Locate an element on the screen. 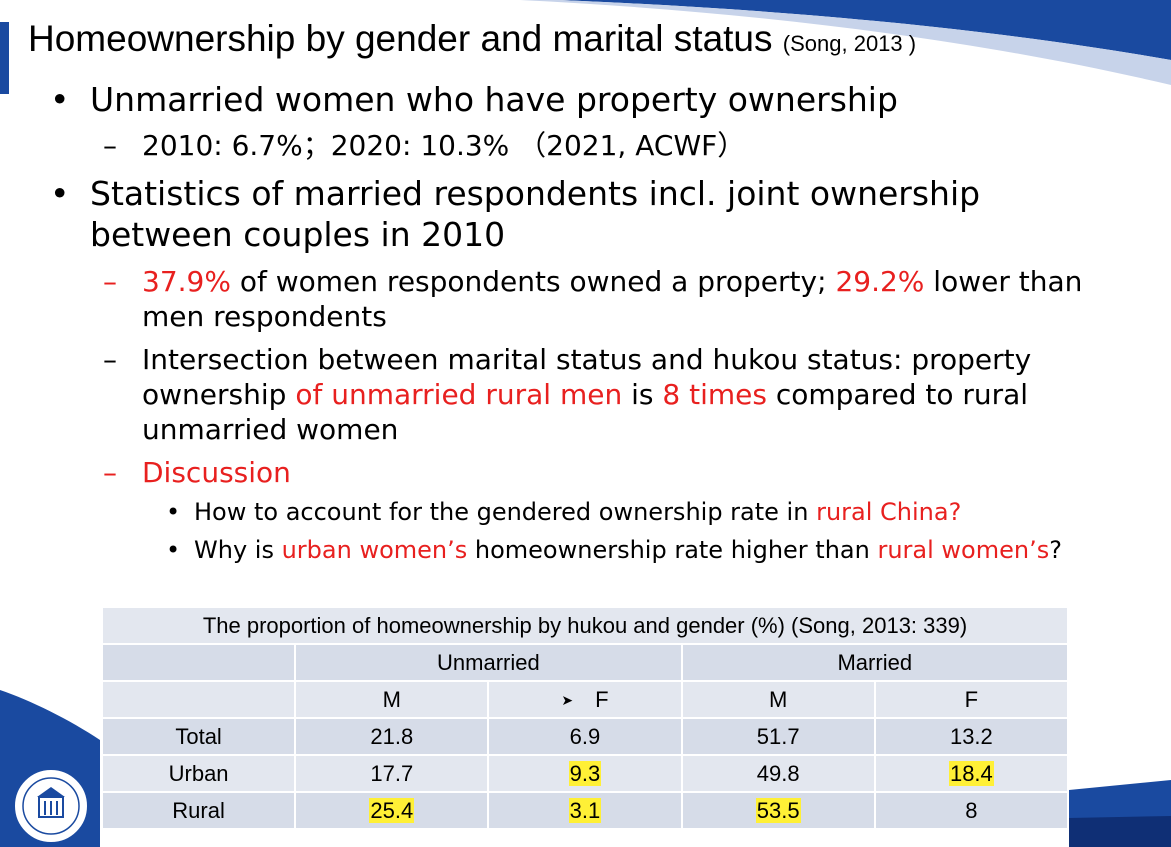 The width and height of the screenshot is (1171, 847). university-seal-logo is located at coordinates (51, 806).